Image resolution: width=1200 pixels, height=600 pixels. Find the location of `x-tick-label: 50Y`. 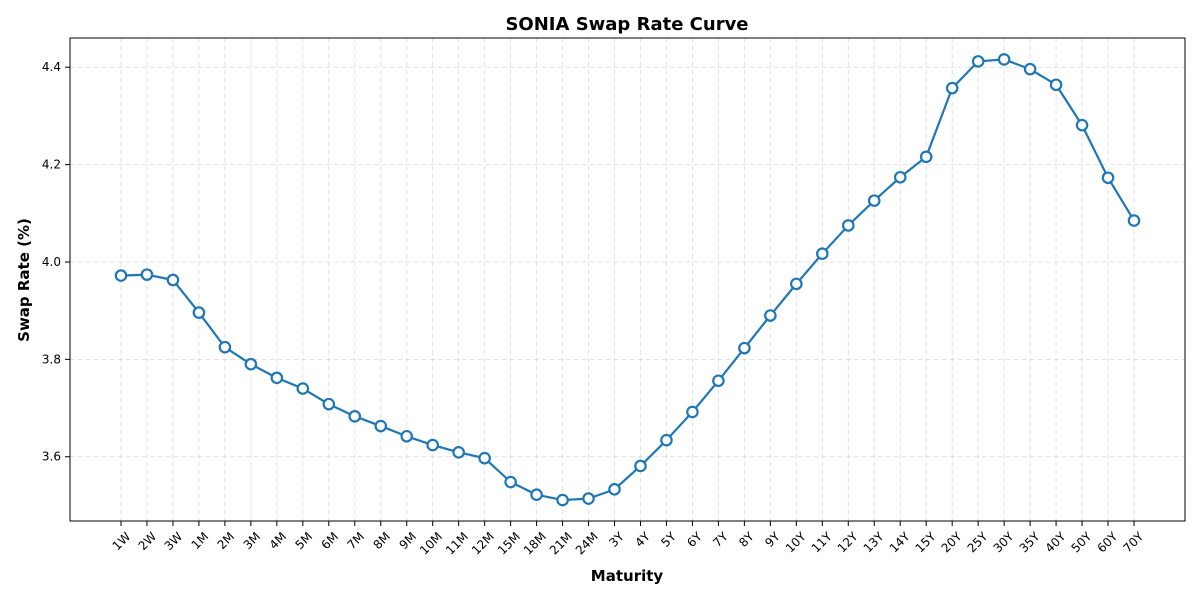

x-tick-label: 50Y is located at coordinates (1082, 542).